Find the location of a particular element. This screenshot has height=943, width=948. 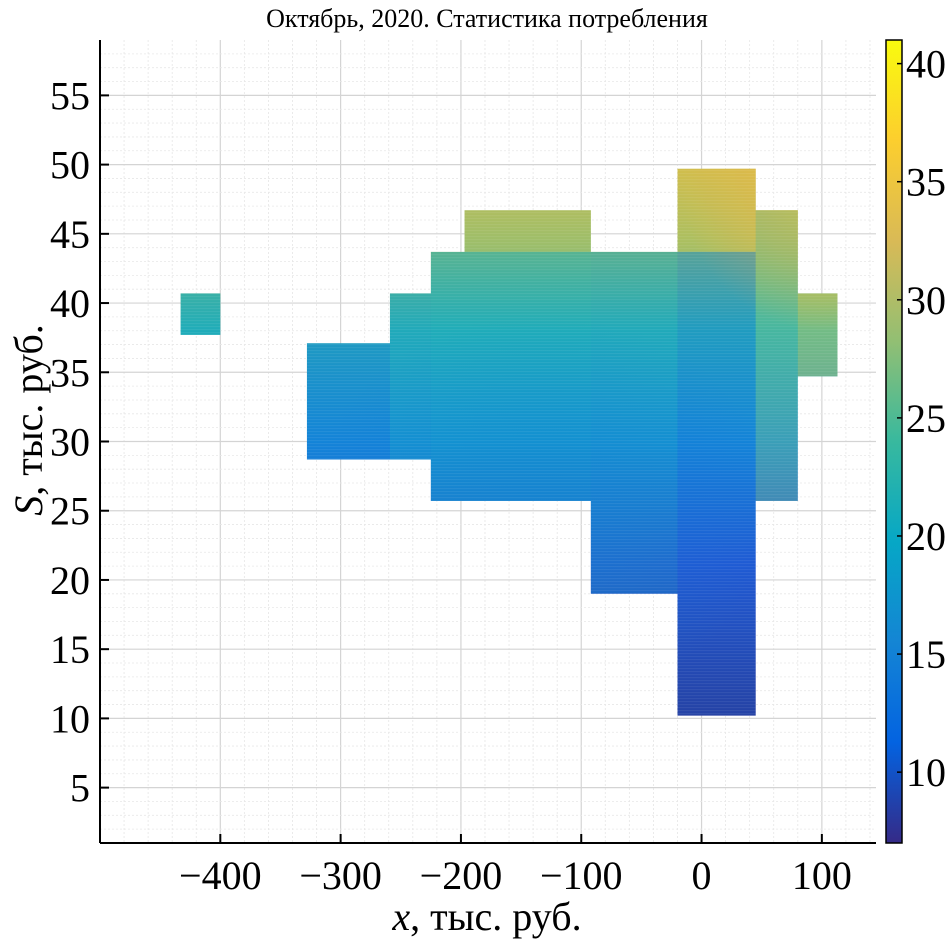

y-axis-label-var: S is located at coordinates (28, 506).